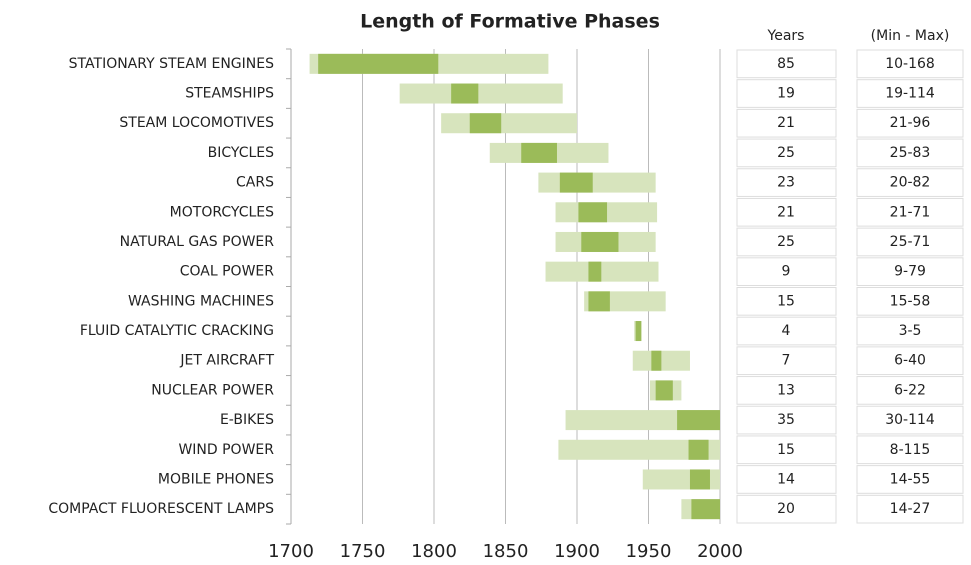 The image size is (971, 565). Describe the element at coordinates (577, 551) in the screenshot. I see `x-tick-label: 1900` at that location.